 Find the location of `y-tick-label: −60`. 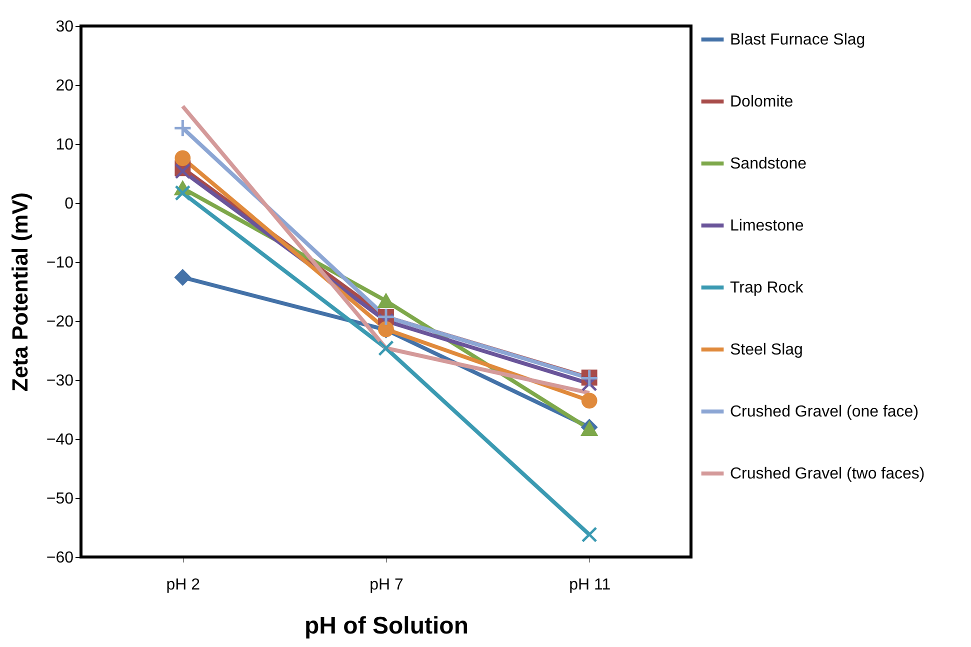

y-tick-label: −60 is located at coordinates (60, 558).